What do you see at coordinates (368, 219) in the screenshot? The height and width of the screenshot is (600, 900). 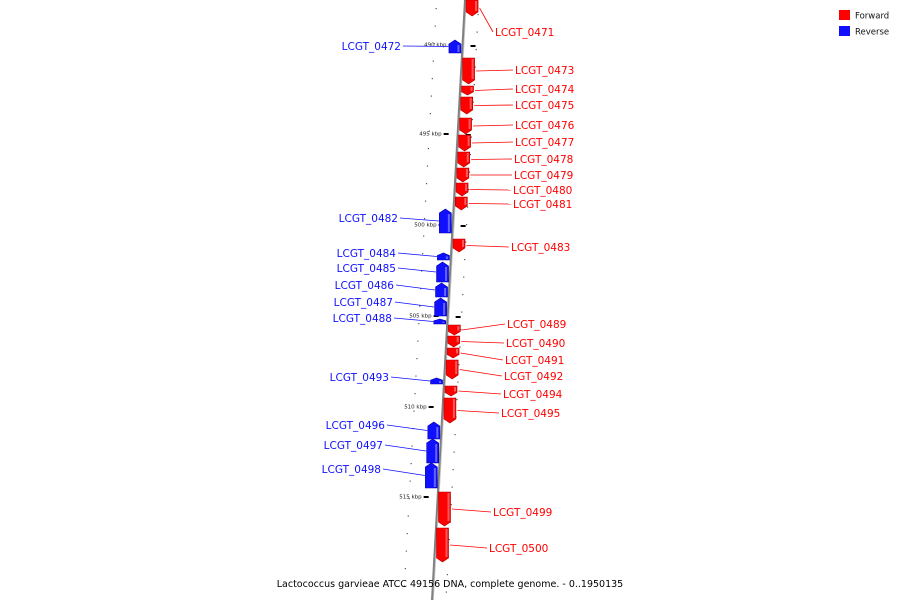 I see `gene-label: LCGT_0482` at bounding box center [368, 219].